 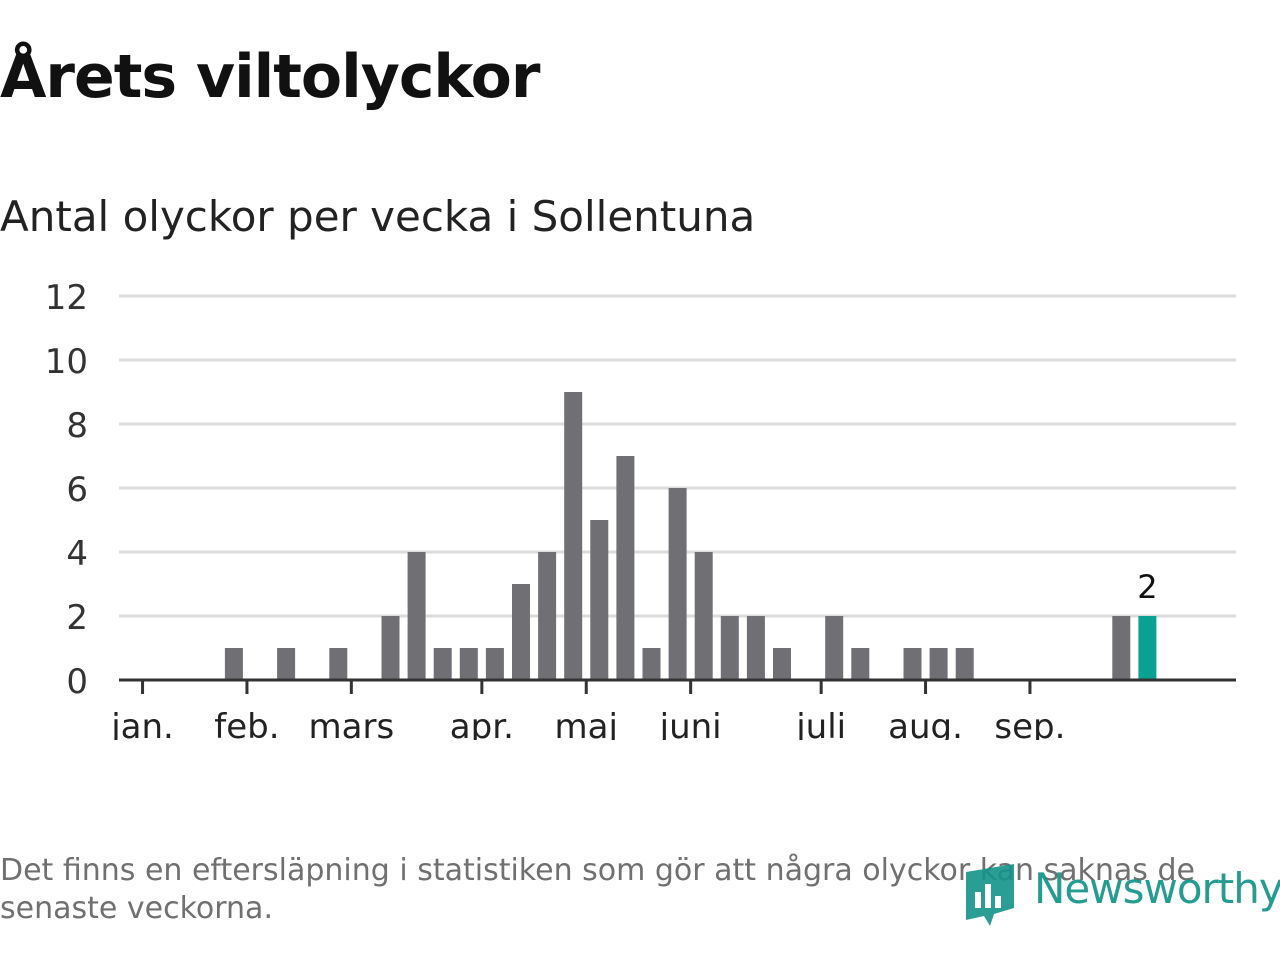 What do you see at coordinates (77, 426) in the screenshot?
I see `y-tick-label-8: 8` at bounding box center [77, 426].